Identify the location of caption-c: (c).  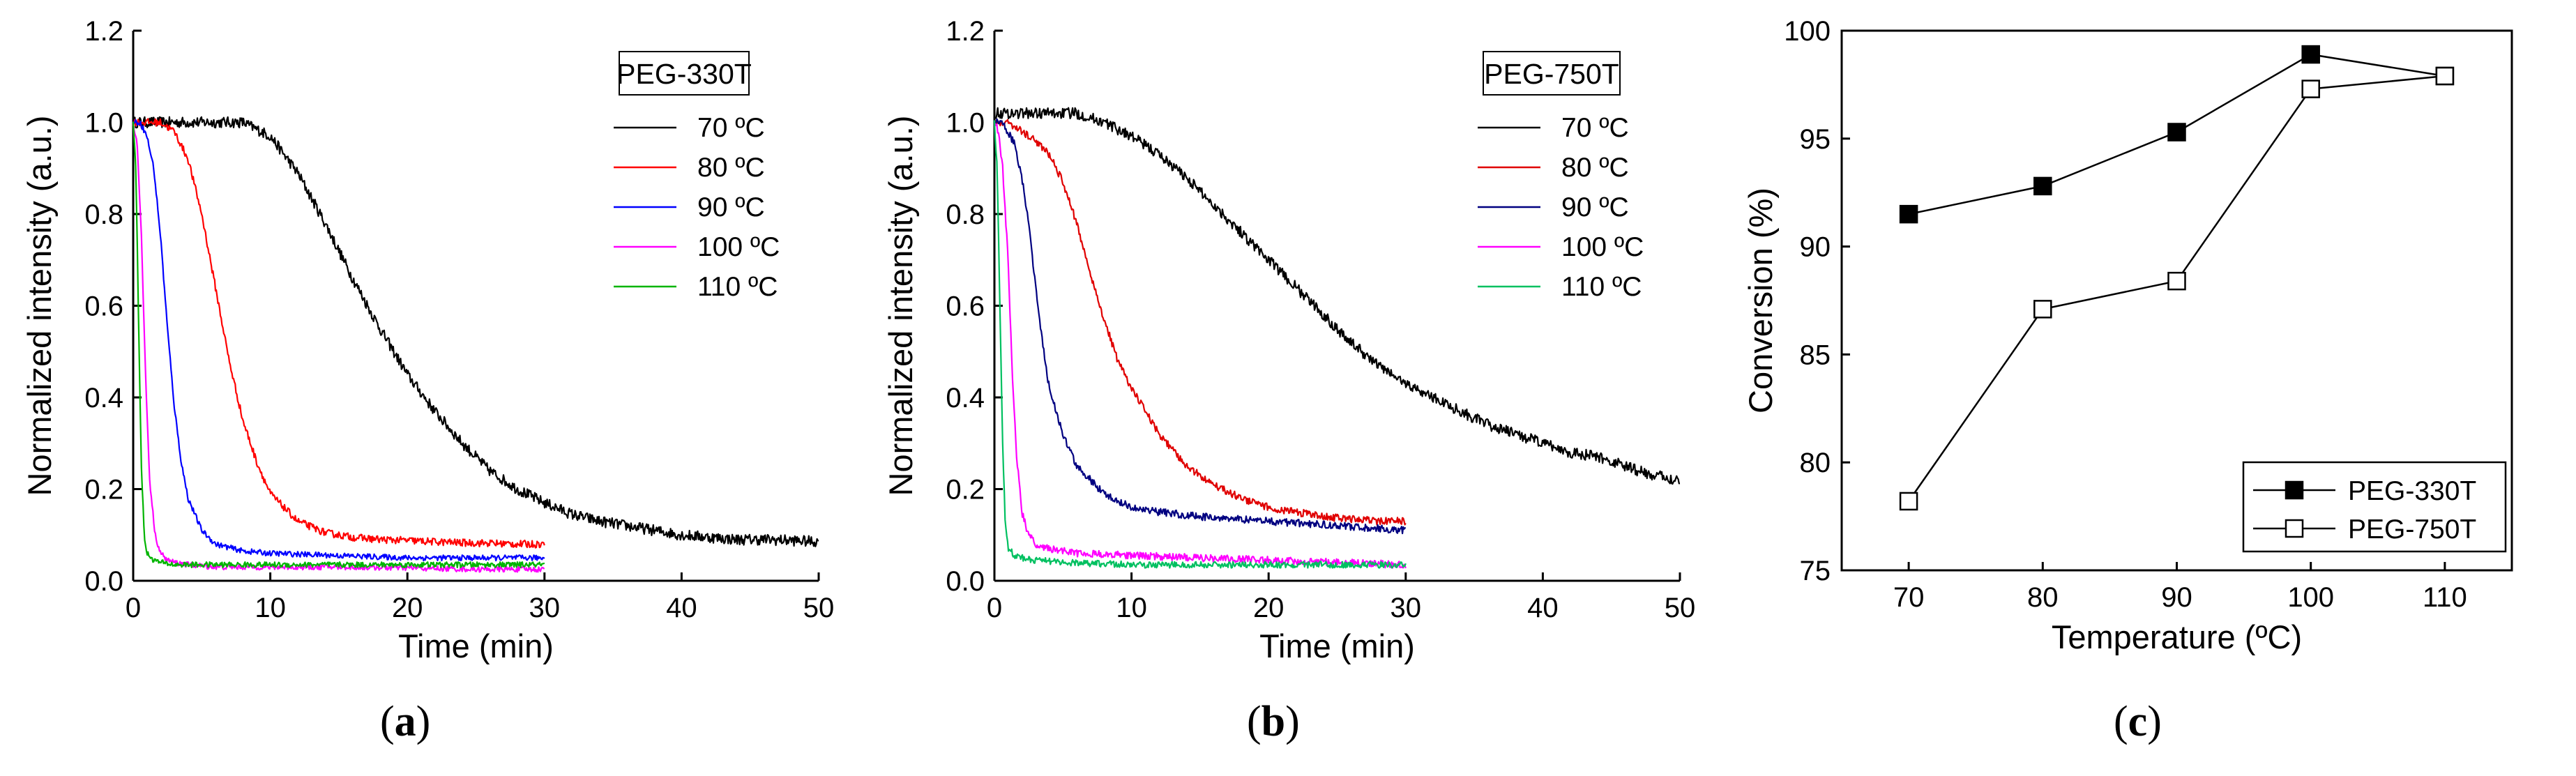
(2138, 722).